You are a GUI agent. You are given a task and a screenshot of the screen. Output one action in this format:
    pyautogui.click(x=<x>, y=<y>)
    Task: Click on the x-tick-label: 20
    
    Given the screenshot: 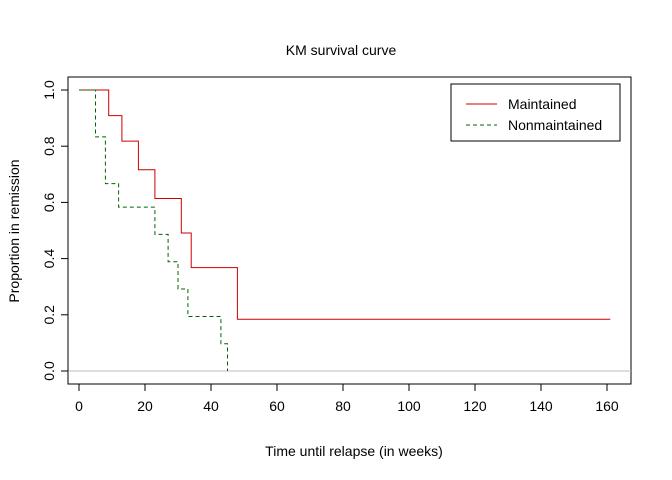 What is the action you would take?
    pyautogui.click(x=145, y=406)
    